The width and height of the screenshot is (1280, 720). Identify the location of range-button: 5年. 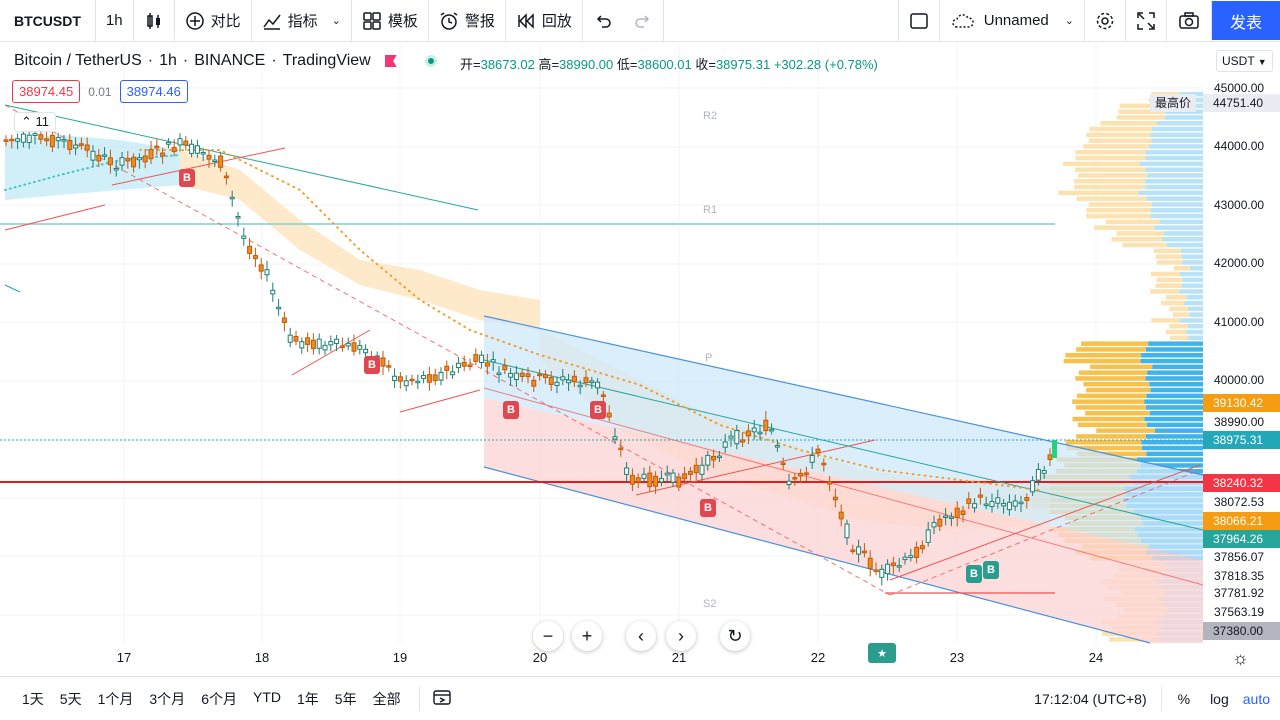
(345, 698).